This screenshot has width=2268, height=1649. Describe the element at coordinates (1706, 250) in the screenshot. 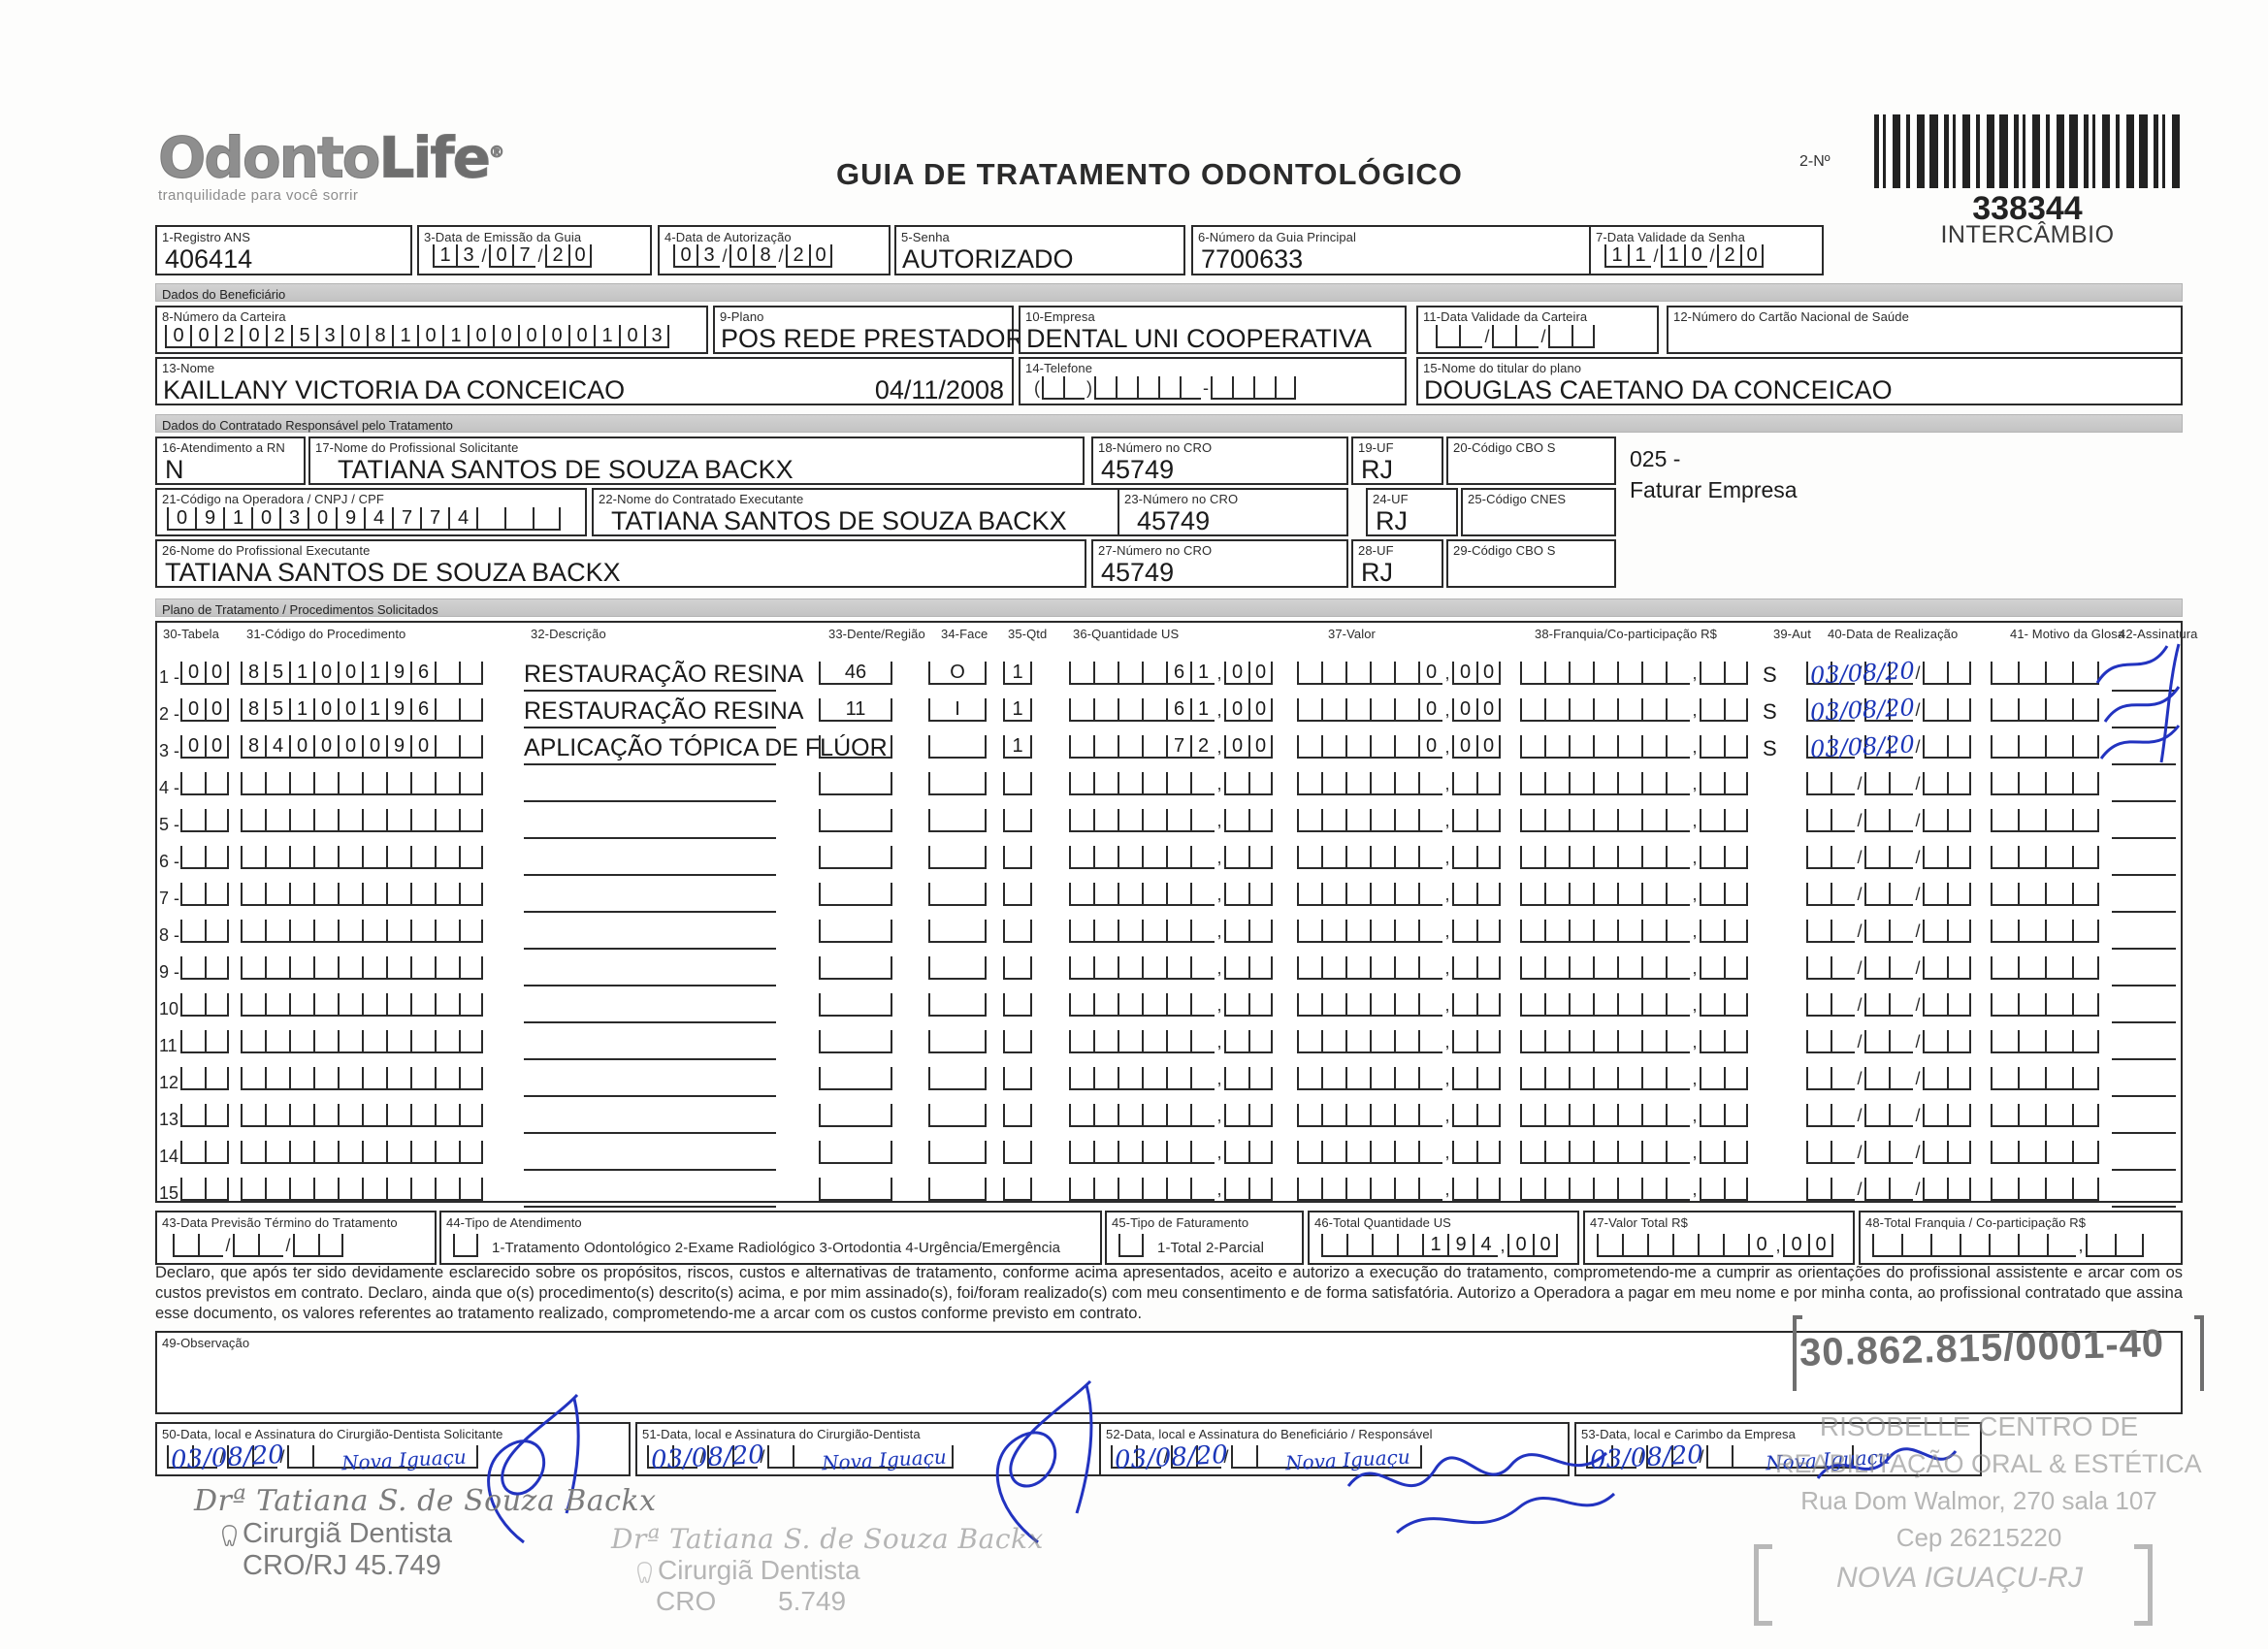

I see `field-data-validade-senha-box: 7-Data Validade da Senha 1 1 / 1 0 / 2 0` at that location.